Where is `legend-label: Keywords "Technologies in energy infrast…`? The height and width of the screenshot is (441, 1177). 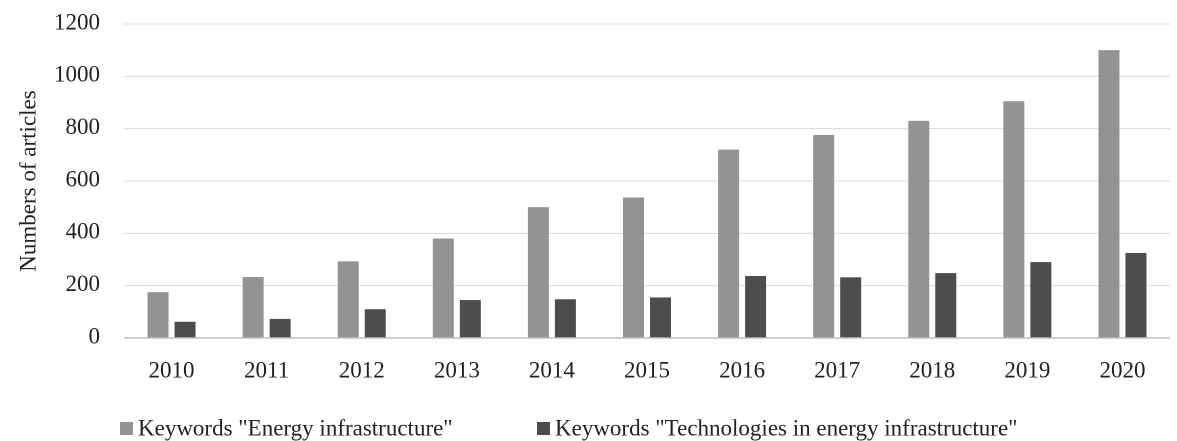 legend-label: Keywords "Technologies in energy infrast… is located at coordinates (786, 427).